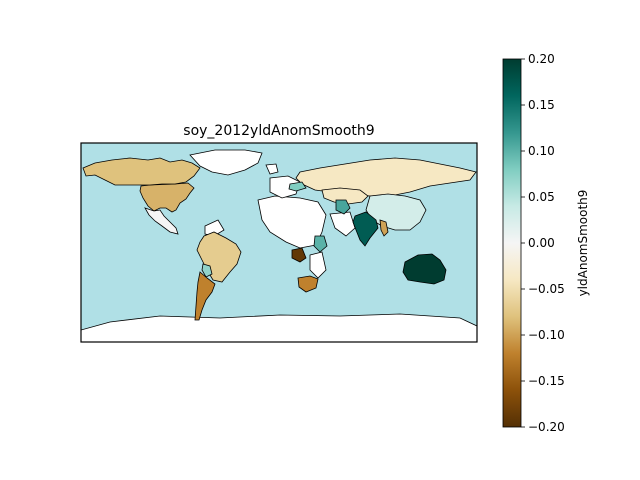 The height and width of the screenshot is (480, 640). Describe the element at coordinates (384, 228) in the screenshot. I see `region-myanmar` at that location.